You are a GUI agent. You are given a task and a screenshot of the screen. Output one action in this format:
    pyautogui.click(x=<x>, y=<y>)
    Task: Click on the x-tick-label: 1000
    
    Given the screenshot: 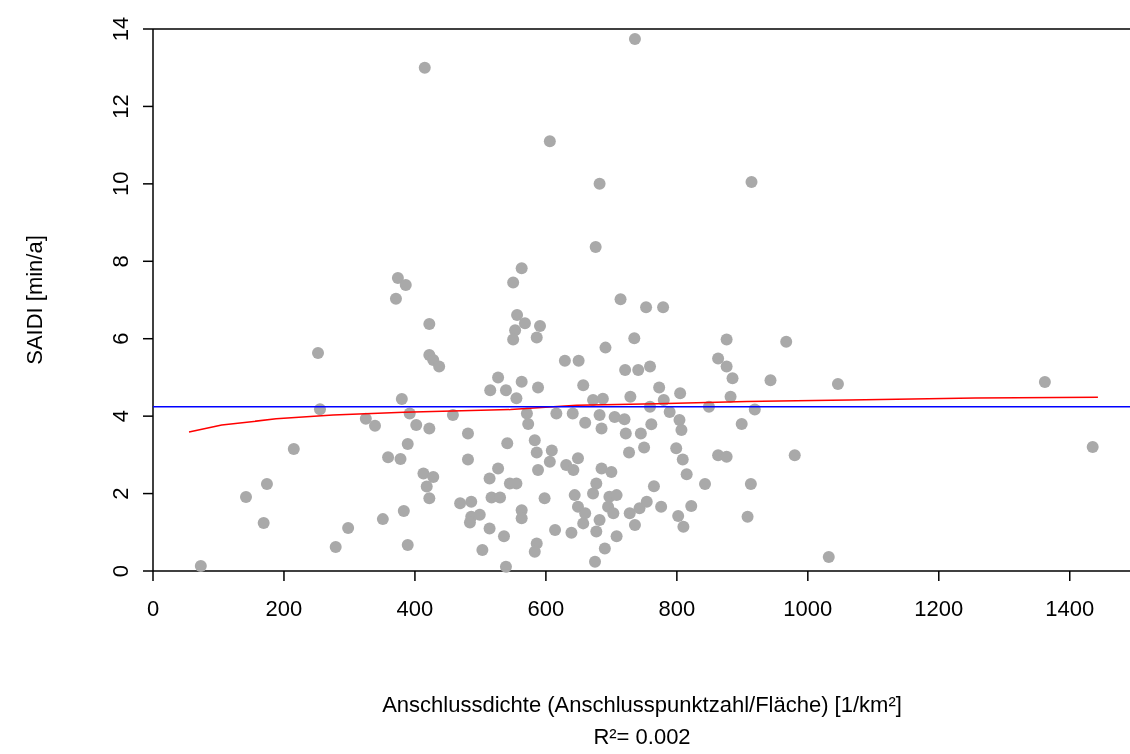 What is the action you would take?
    pyautogui.click(x=808, y=608)
    